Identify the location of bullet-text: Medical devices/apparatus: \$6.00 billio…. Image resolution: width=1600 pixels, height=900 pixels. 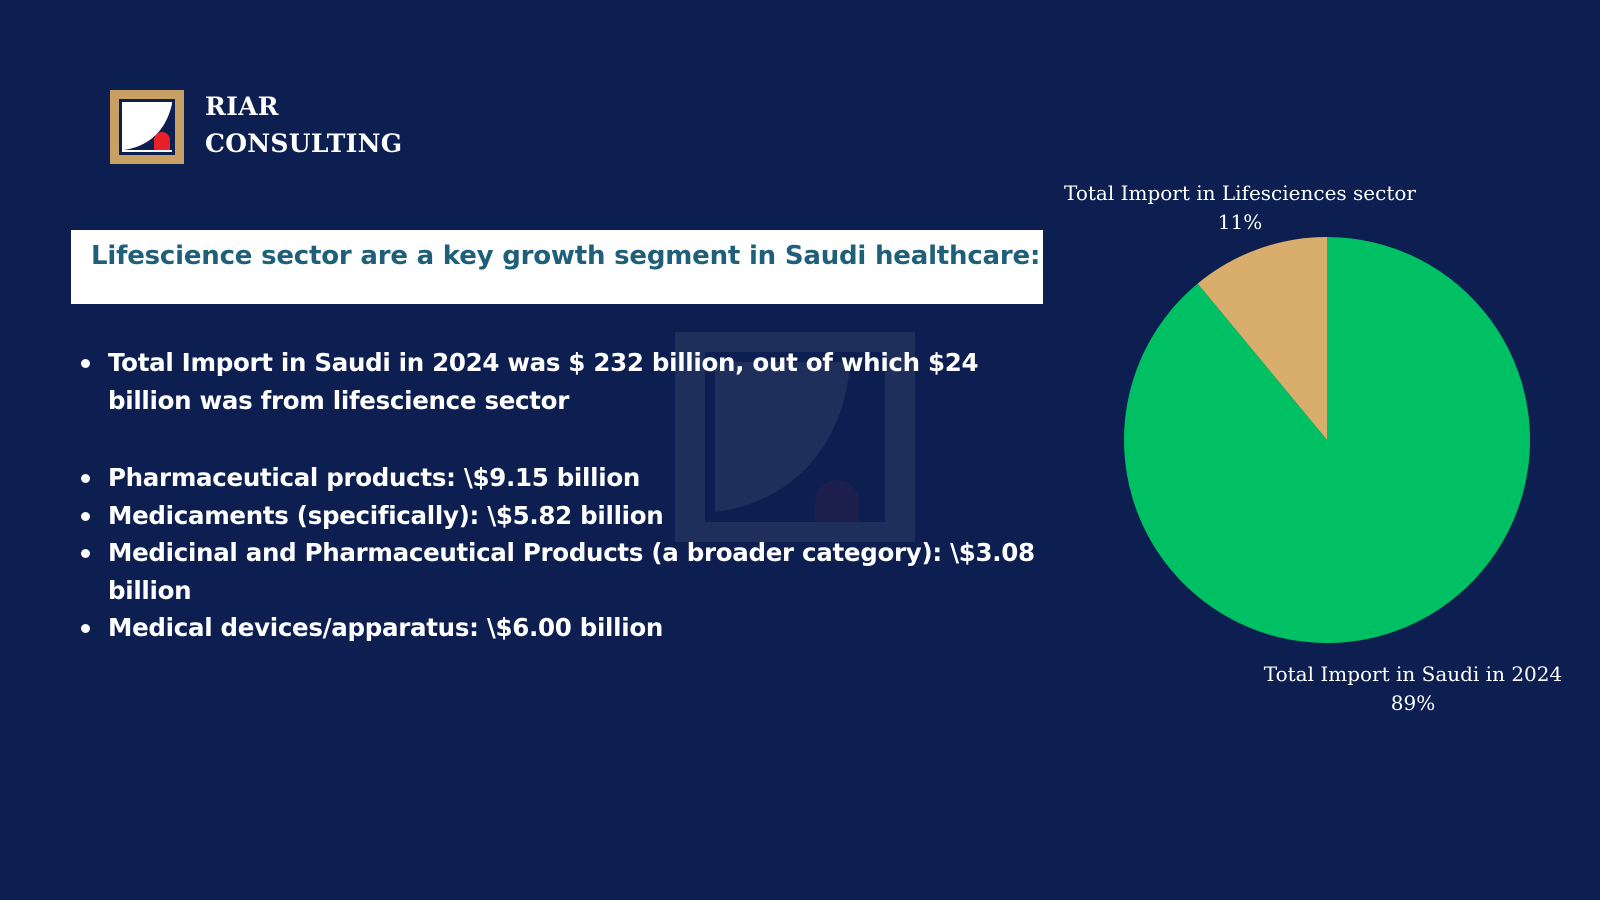
(386, 627).